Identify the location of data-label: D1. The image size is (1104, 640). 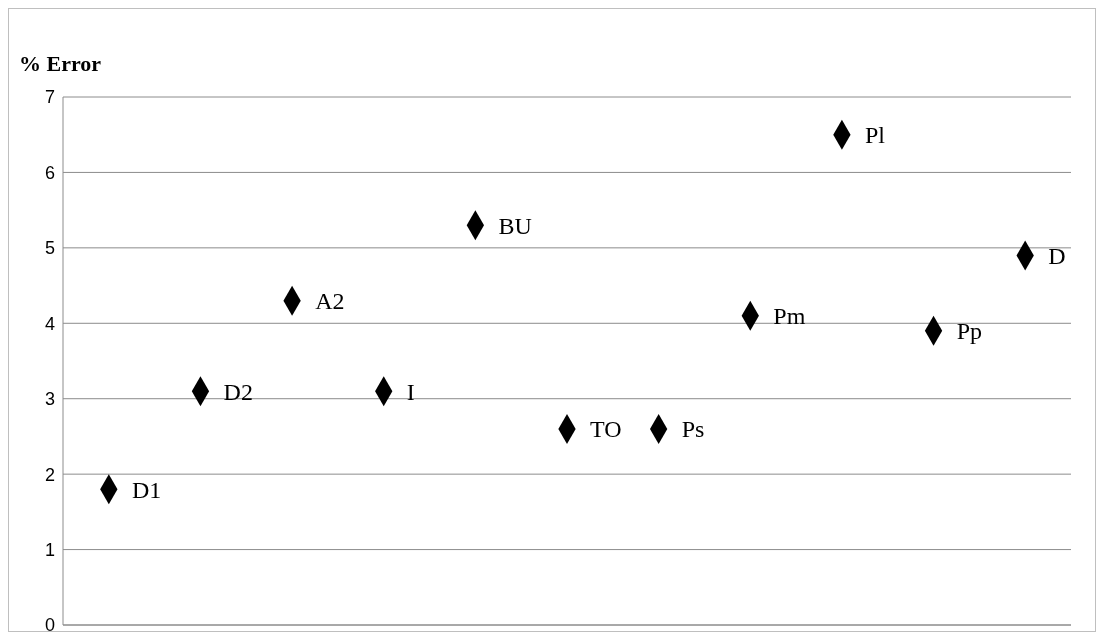
(146, 489).